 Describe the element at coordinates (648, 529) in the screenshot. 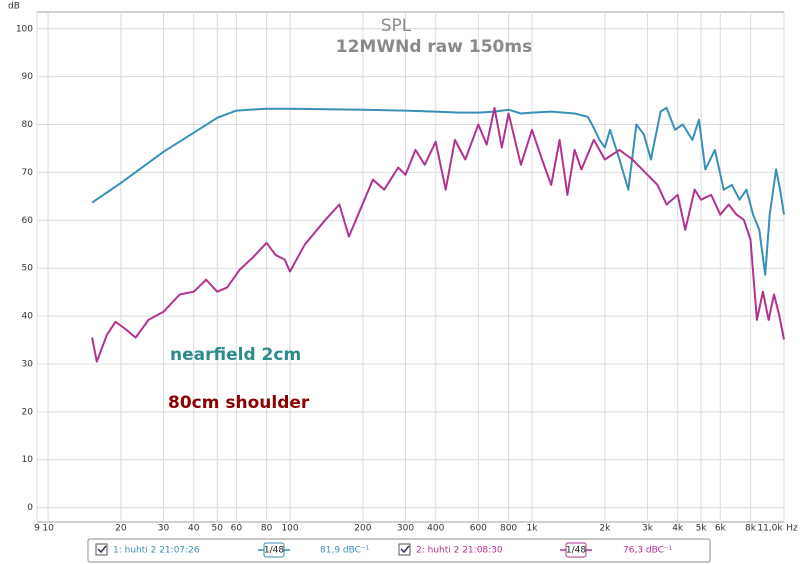

I see `x-tick-label: 3k` at that location.